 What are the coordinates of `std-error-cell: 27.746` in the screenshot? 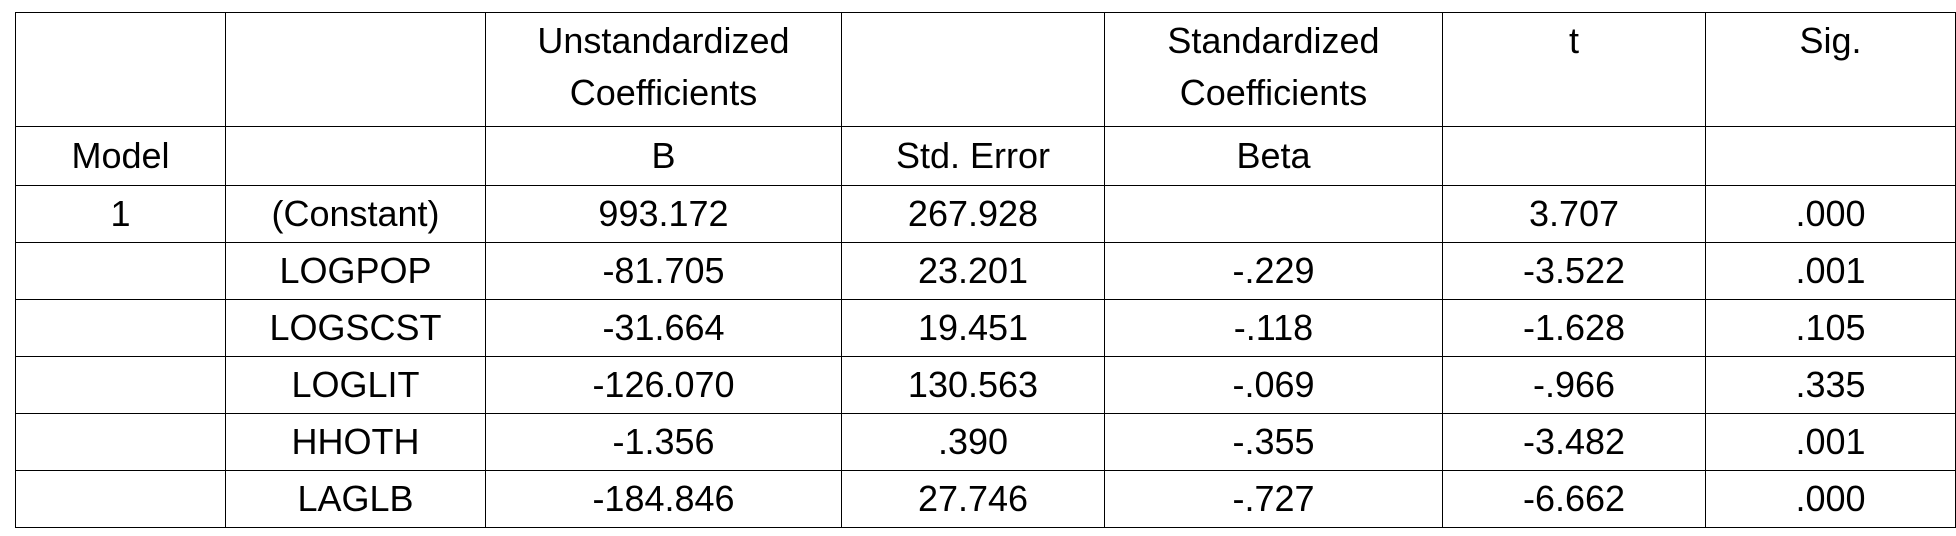 It's located at (973, 499).